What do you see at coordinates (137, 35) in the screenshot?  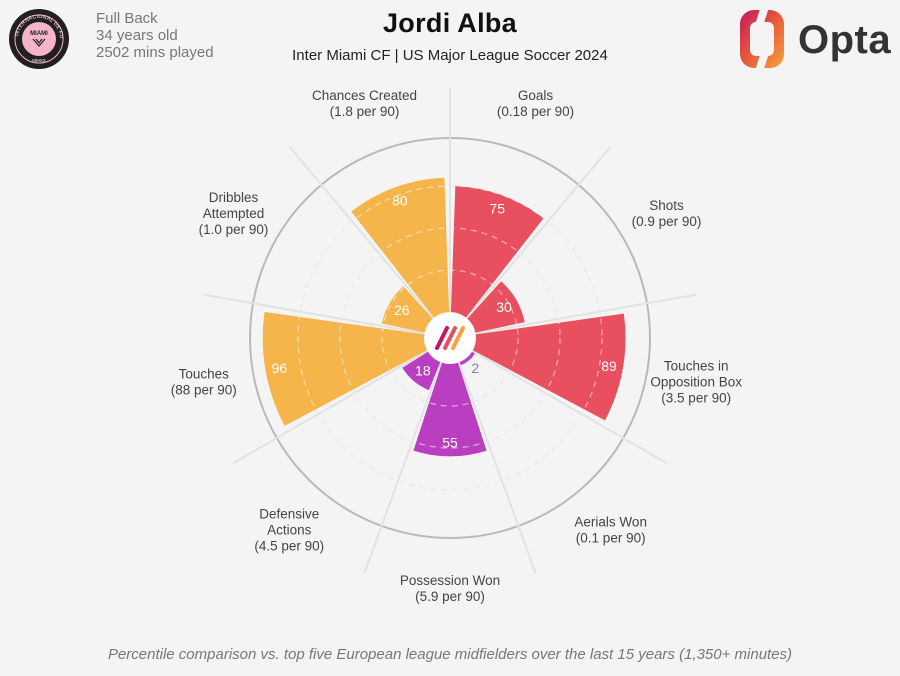 I see `player-age: 34 years old` at bounding box center [137, 35].